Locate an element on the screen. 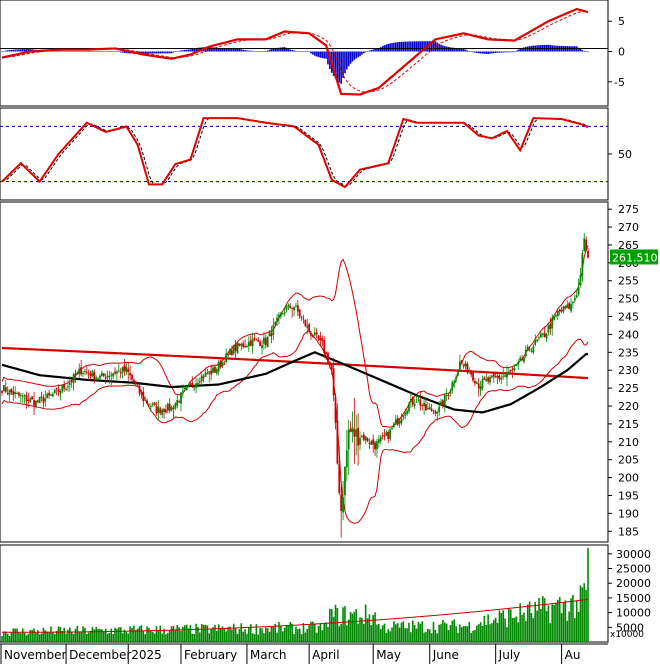 The width and height of the screenshot is (660, 664). volume-unit-label: x10000 is located at coordinates (627, 635).